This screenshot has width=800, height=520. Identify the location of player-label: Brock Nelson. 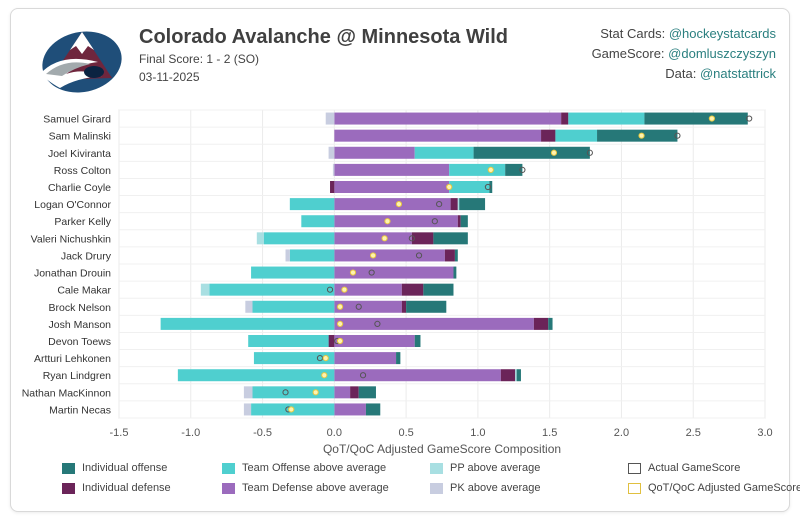
(80, 308).